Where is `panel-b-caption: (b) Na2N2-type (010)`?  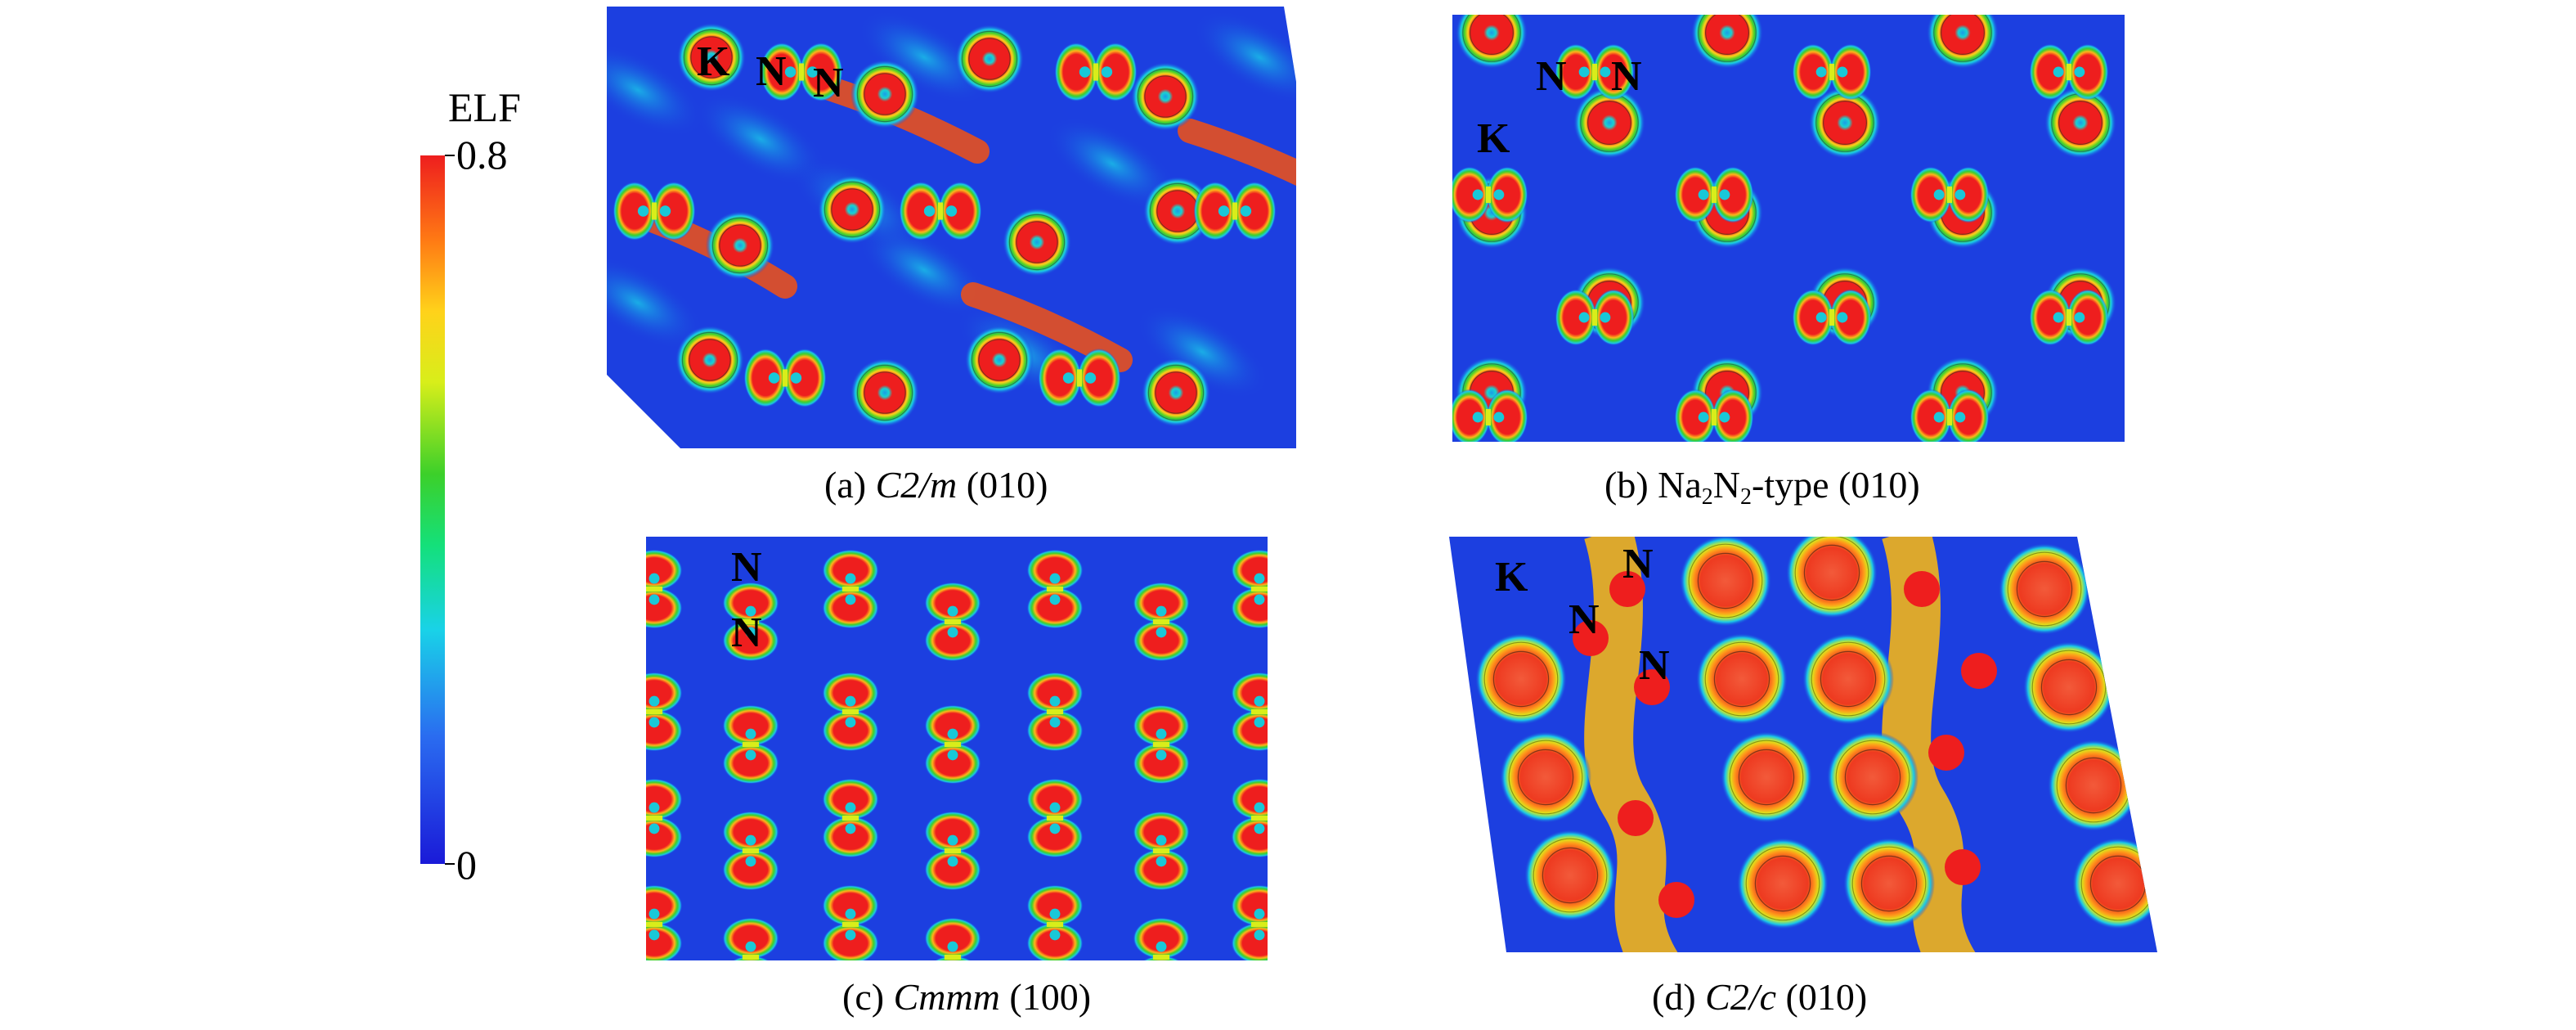 panel-b-caption: (b) Na2N2-type (010) is located at coordinates (1762, 487).